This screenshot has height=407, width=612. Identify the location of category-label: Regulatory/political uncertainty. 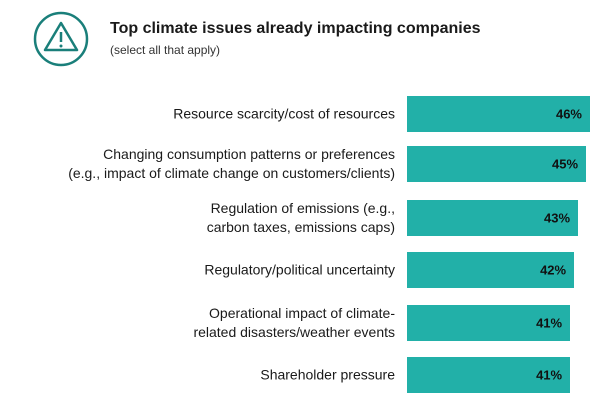
(299, 269).